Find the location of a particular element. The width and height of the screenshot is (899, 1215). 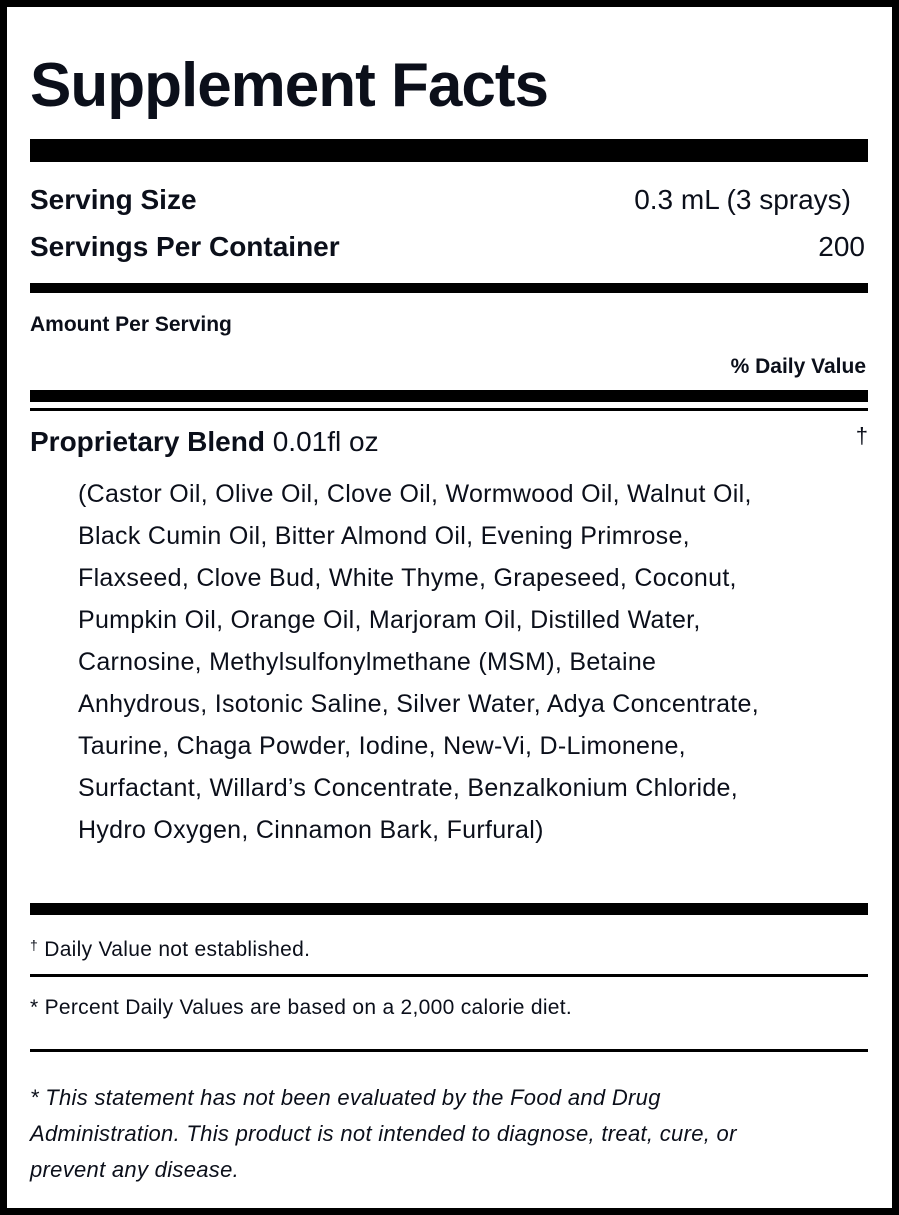

amount-per-serving: Amount Per Serving is located at coordinates (131, 324).